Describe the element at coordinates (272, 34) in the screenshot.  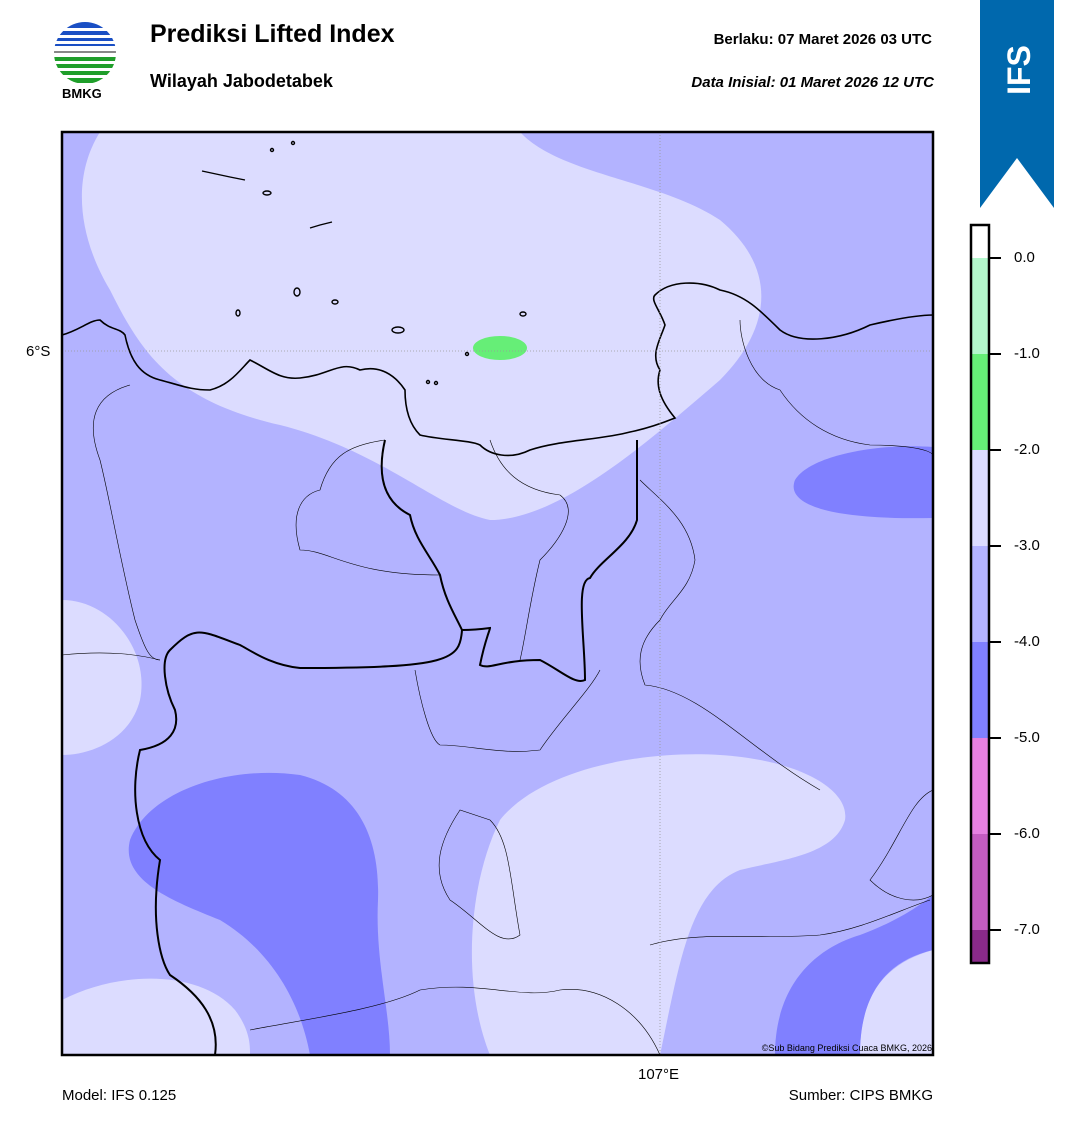
I see `page-title: Prediksi Lifted Index` at that location.